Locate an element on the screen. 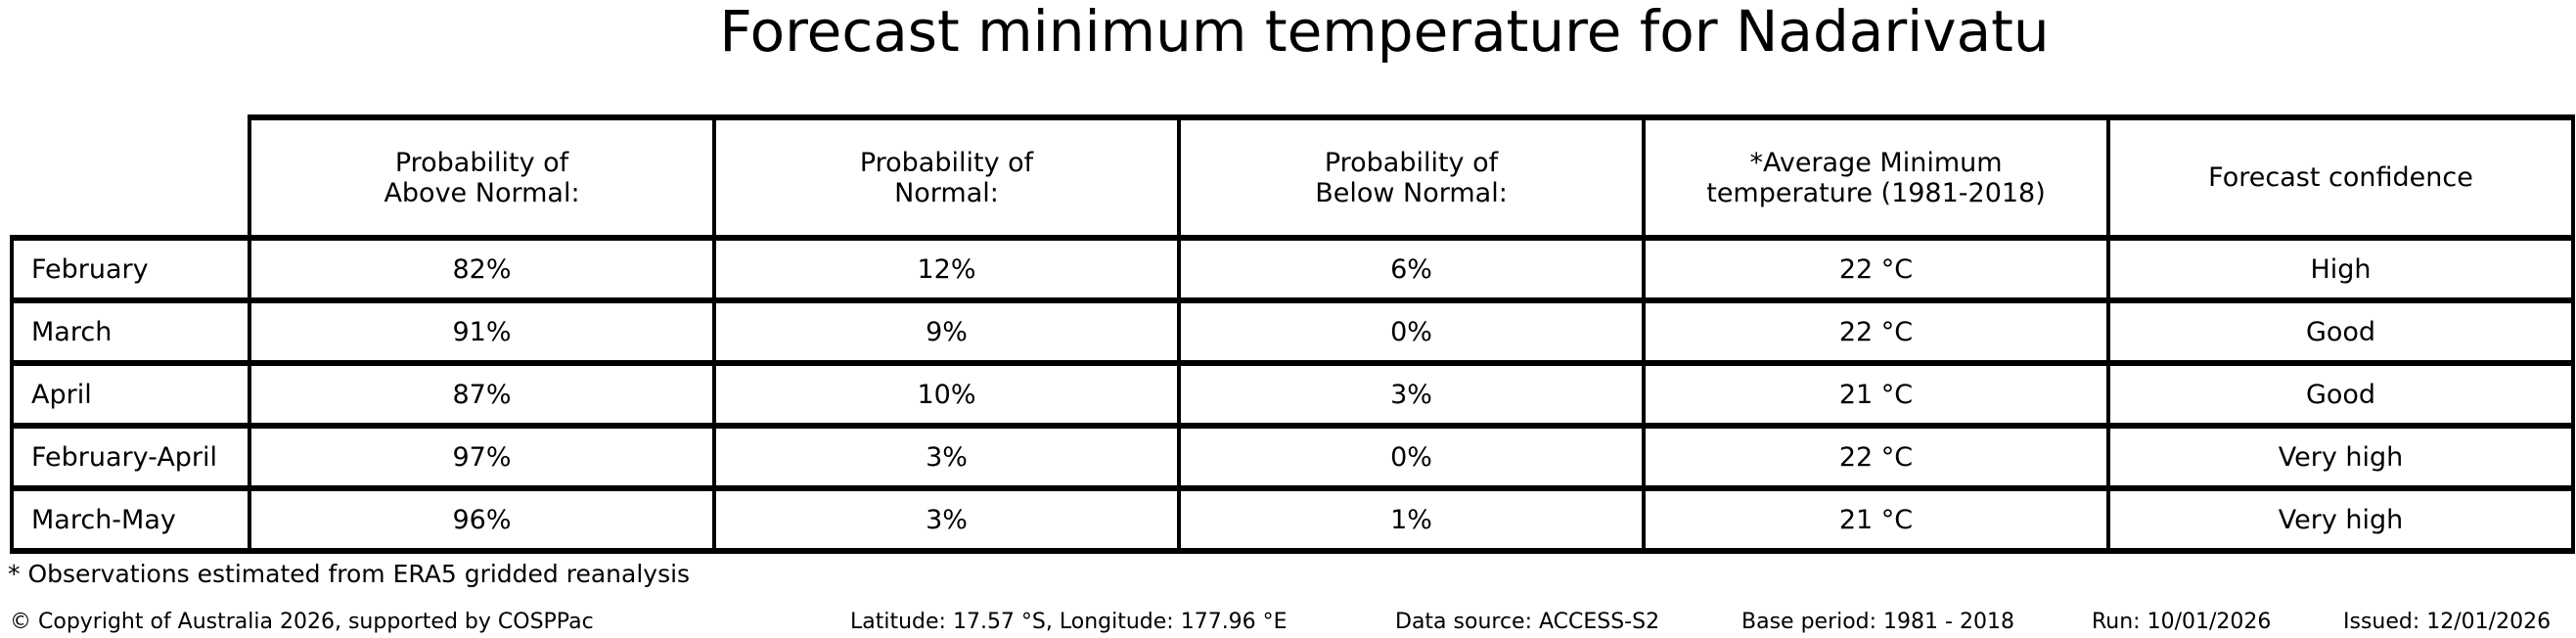 This screenshot has height=638, width=2576. header-label: Probability of Normal: is located at coordinates (946, 177).